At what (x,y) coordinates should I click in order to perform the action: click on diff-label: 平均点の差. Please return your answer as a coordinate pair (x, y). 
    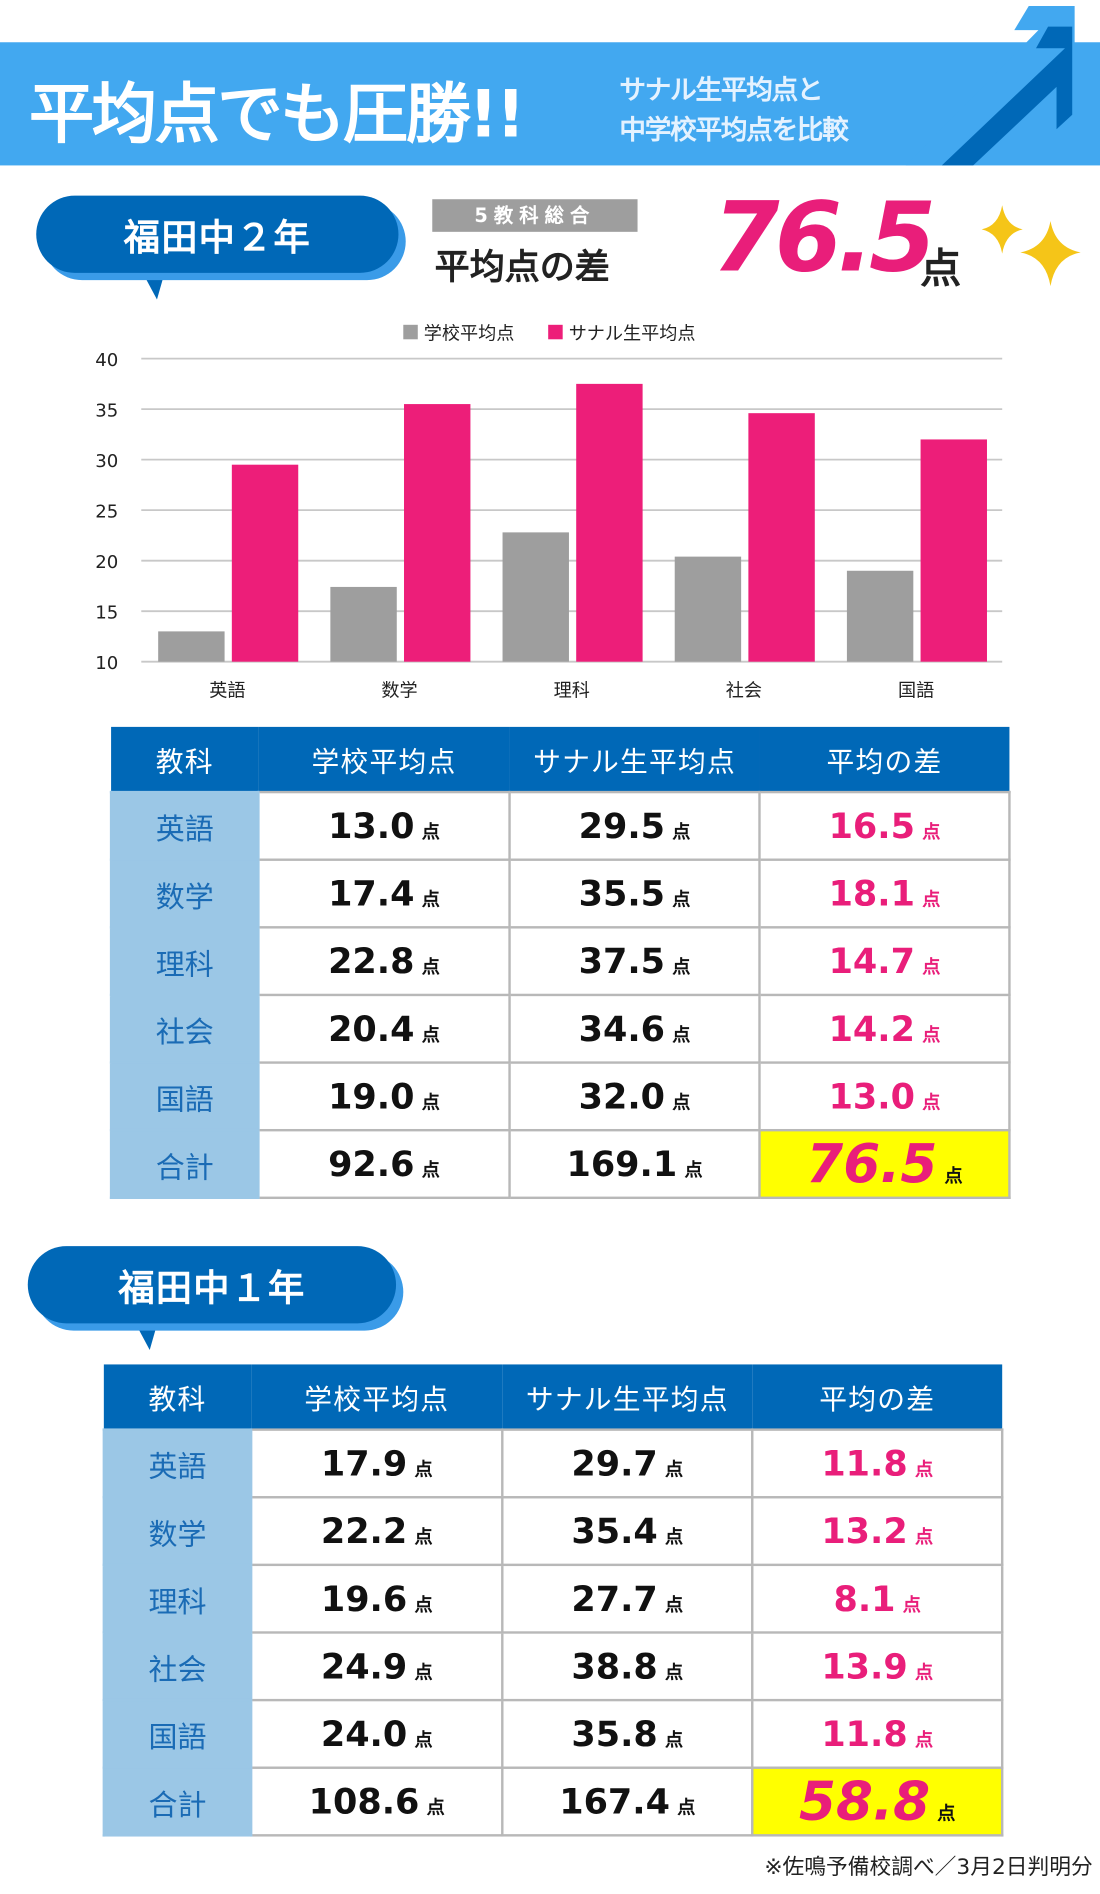
    Looking at the image, I should click on (522, 267).